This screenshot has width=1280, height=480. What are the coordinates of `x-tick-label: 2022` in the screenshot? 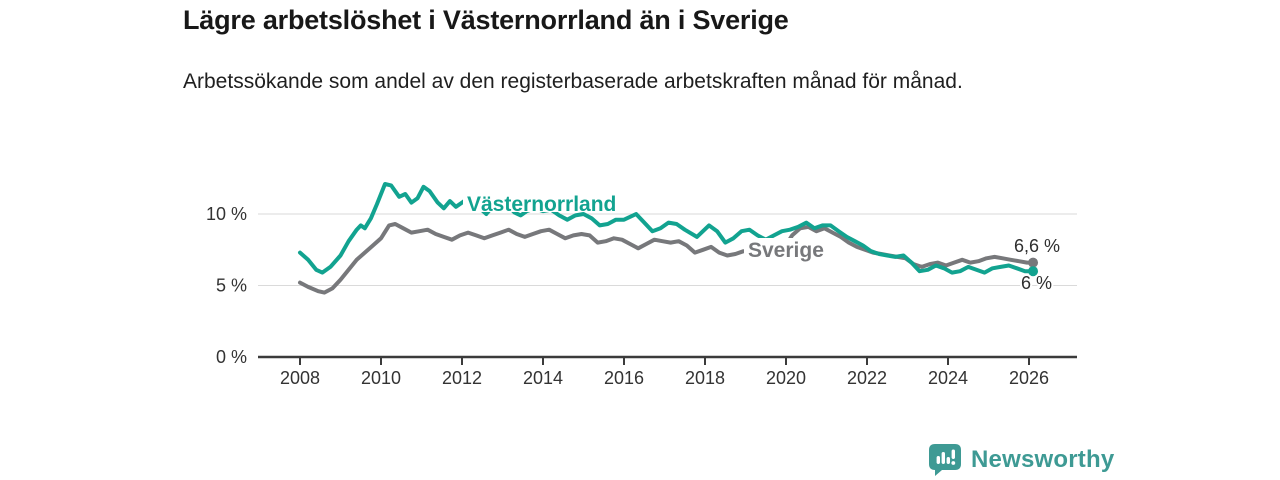 It's located at (867, 378).